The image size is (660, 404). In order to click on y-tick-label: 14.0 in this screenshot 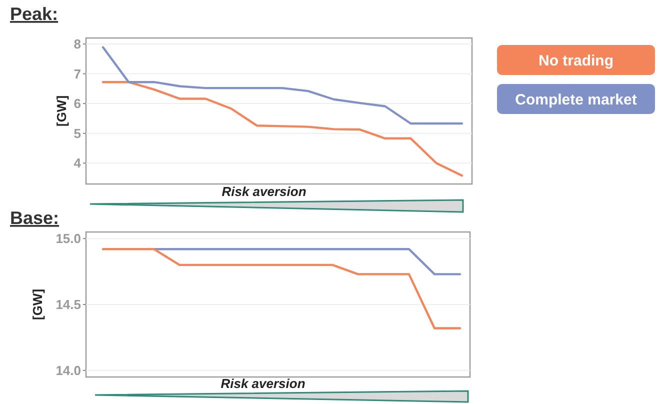, I will do `click(68, 370)`.